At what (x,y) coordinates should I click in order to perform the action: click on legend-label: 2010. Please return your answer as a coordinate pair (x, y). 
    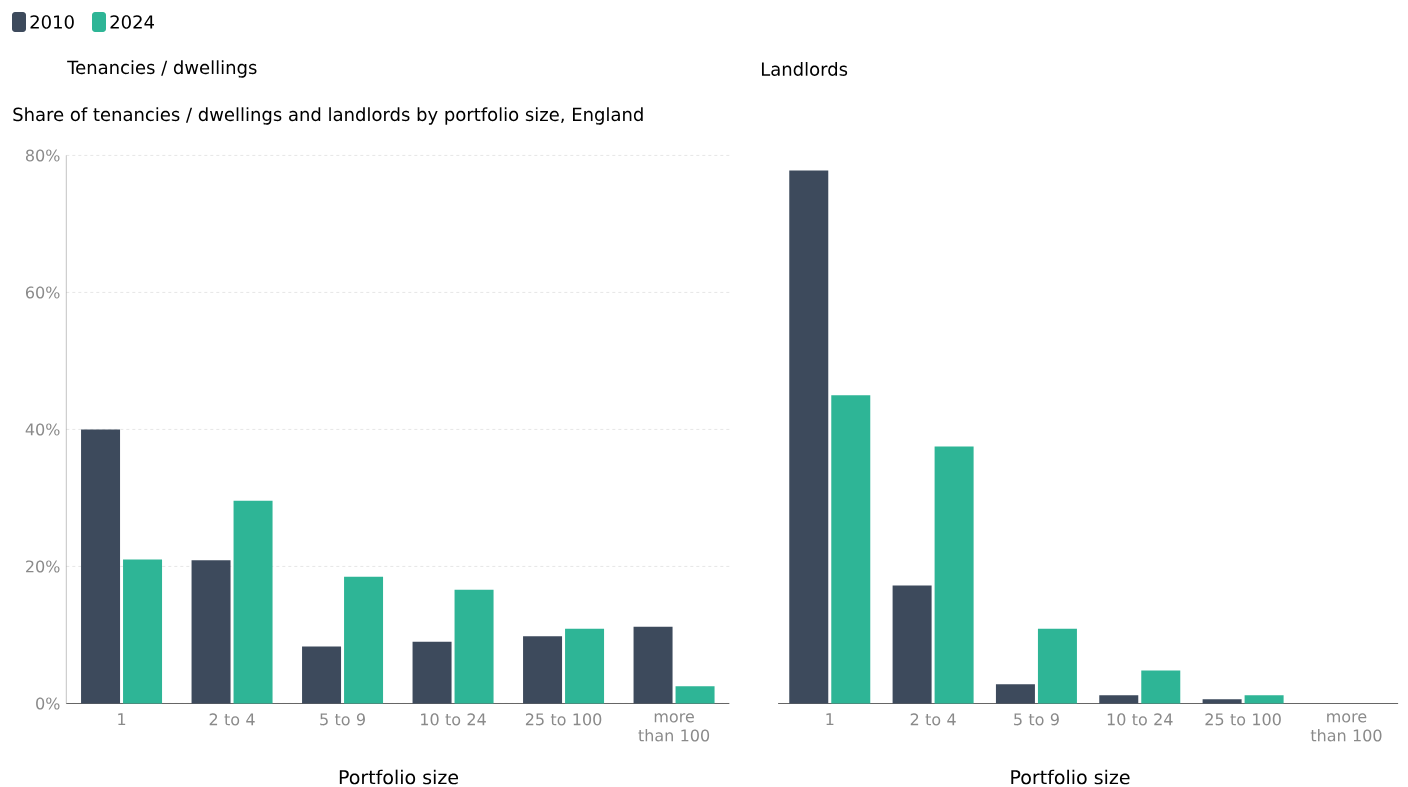
    Looking at the image, I should click on (52, 22).